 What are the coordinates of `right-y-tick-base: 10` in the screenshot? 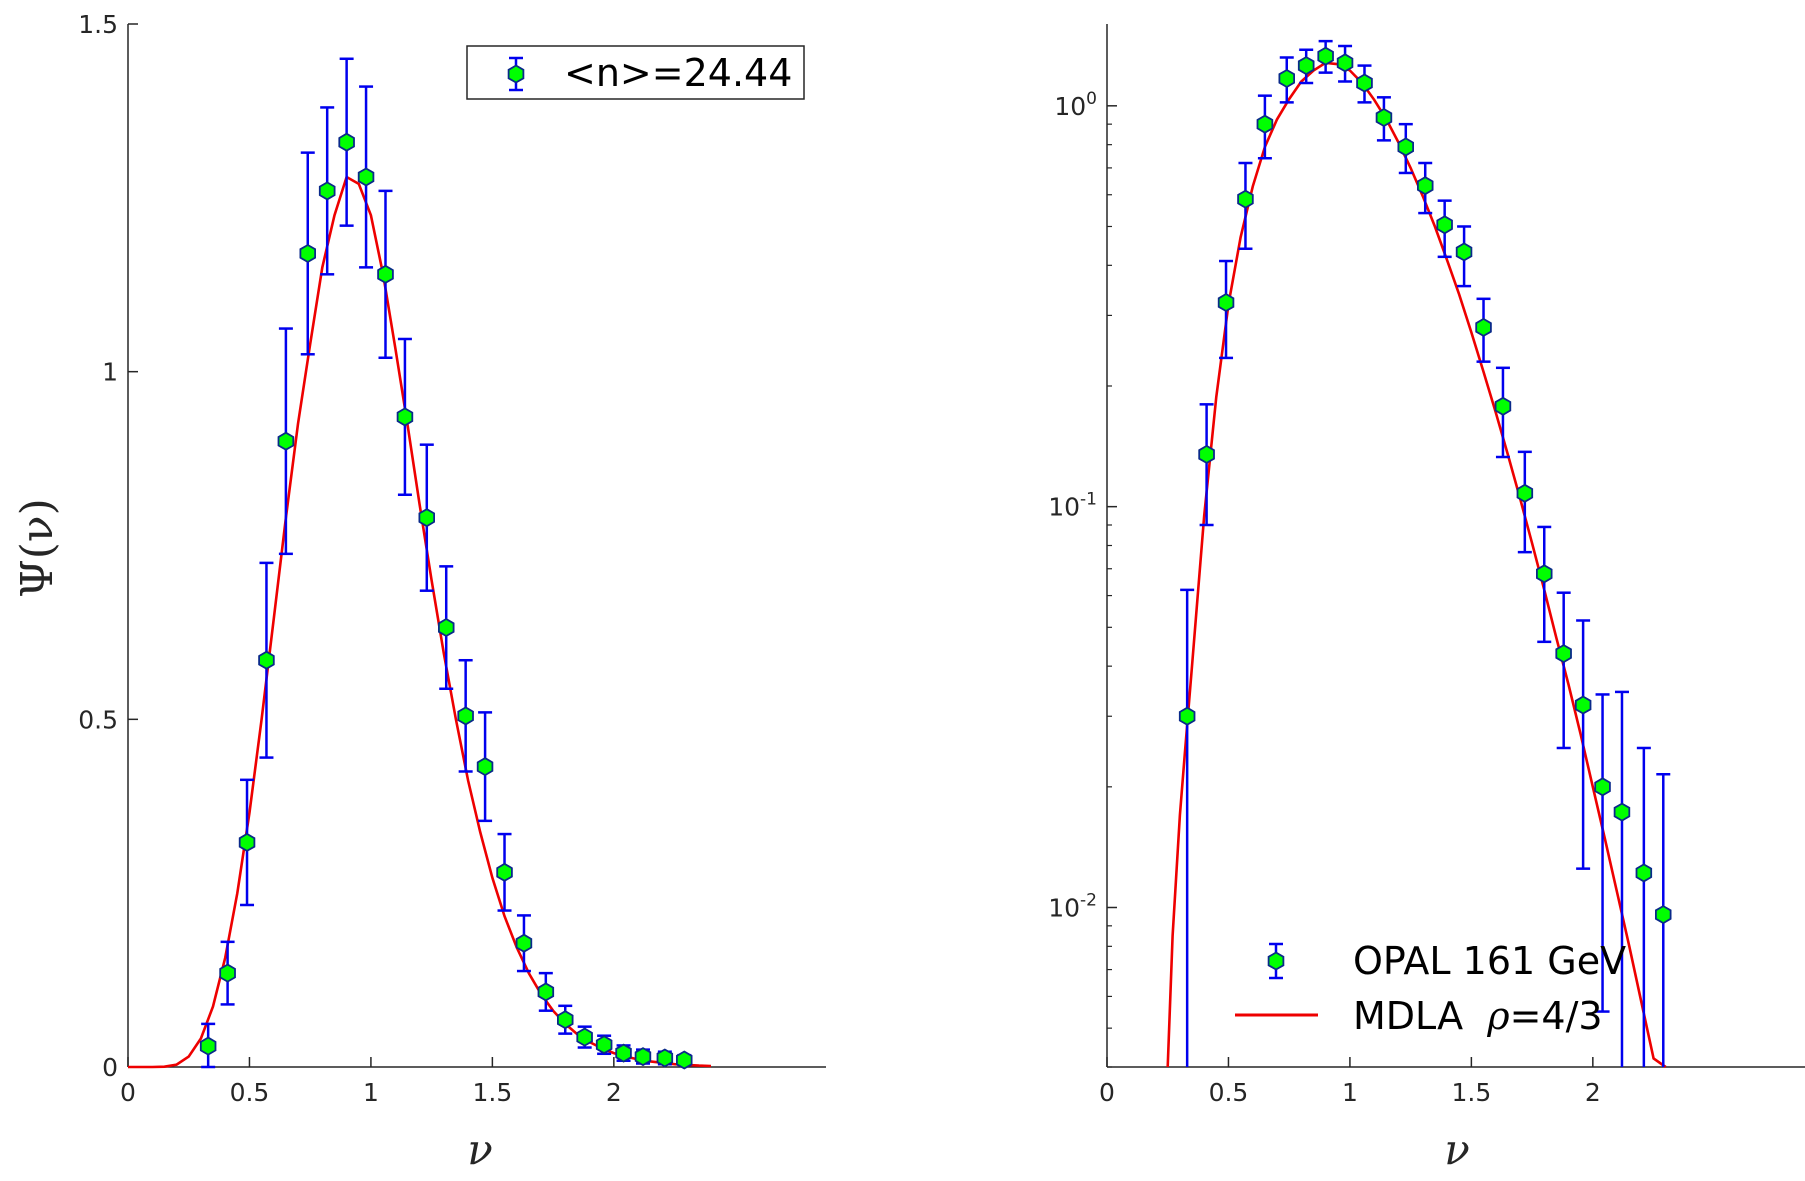 It's located at (1070, 106).